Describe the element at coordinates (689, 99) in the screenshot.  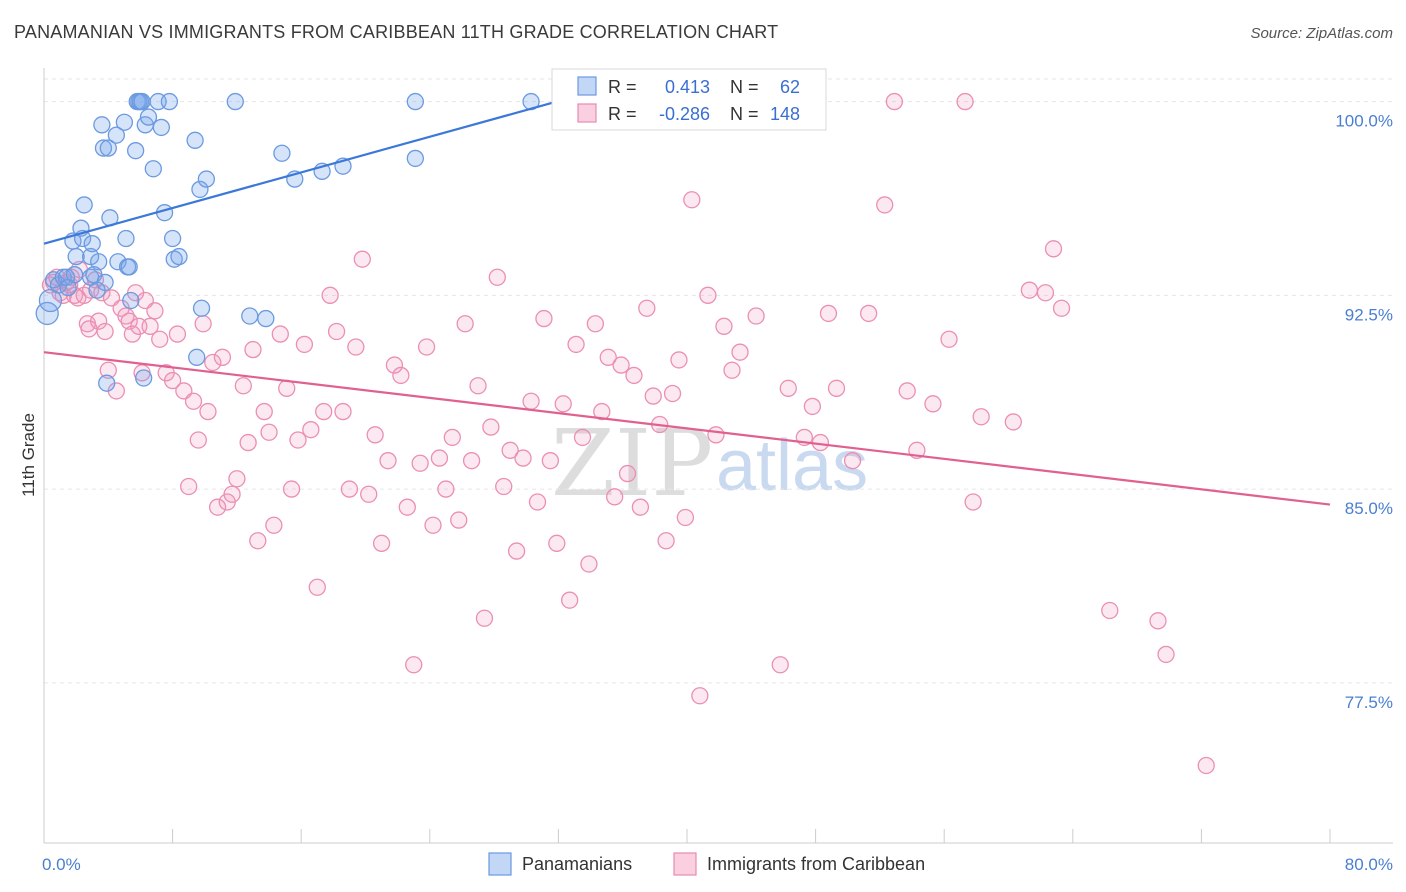
I see `stats-box-frame` at that location.